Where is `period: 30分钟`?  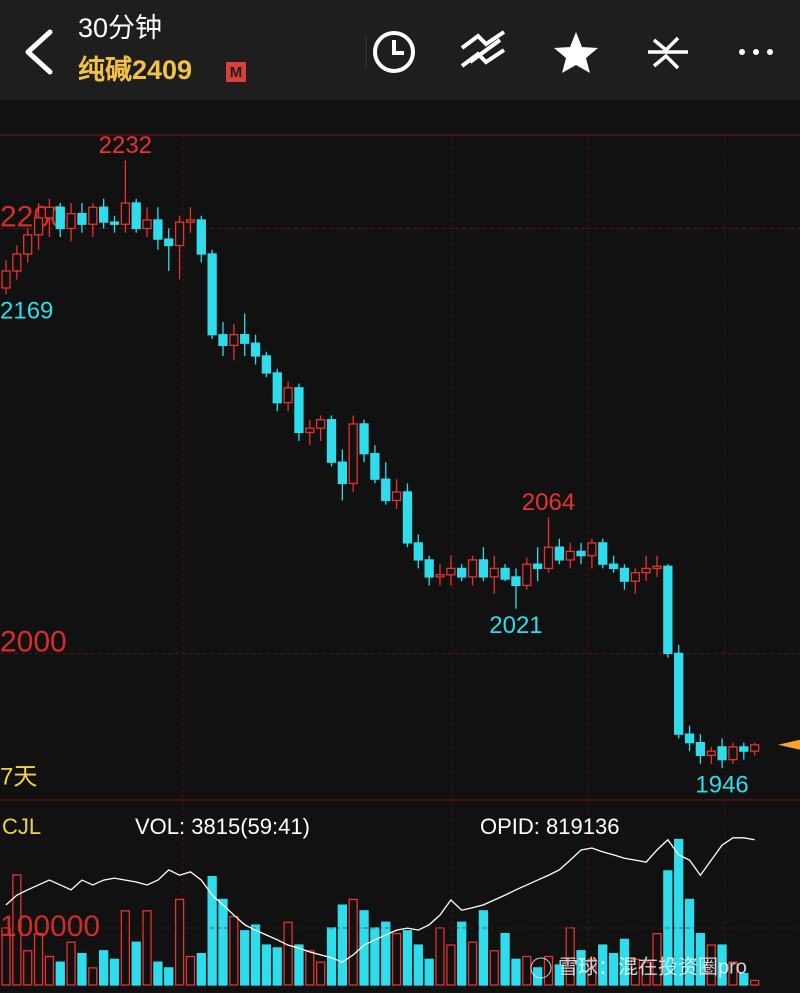
period: 30分钟 is located at coordinates (120, 28).